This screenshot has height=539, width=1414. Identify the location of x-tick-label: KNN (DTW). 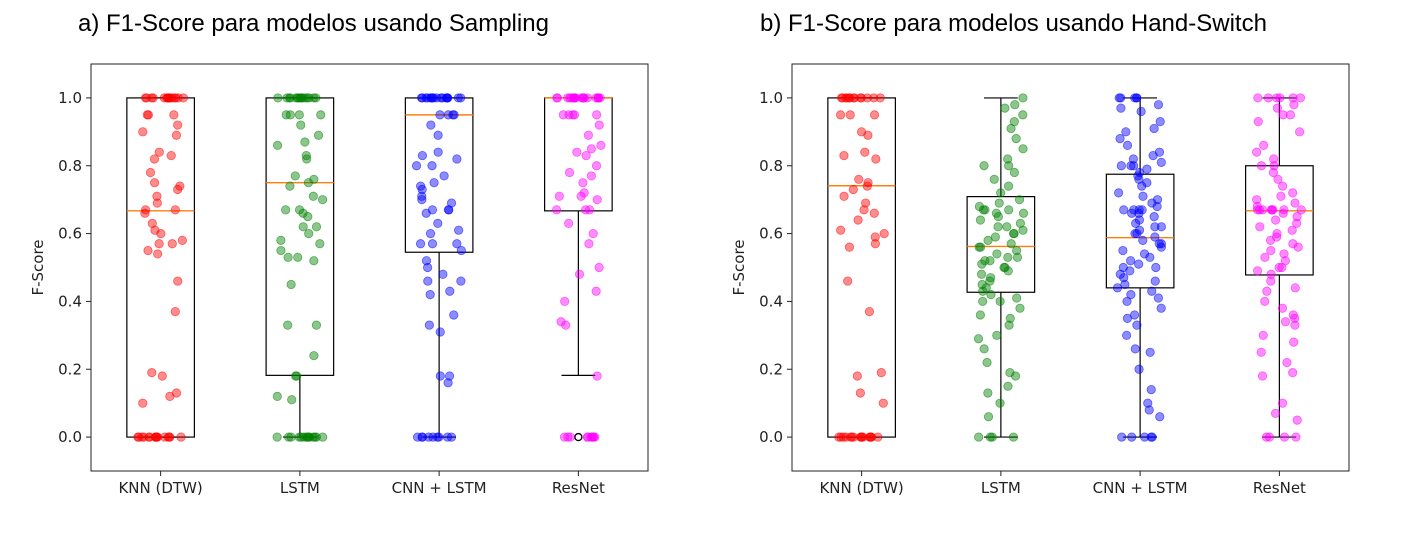
(861, 488).